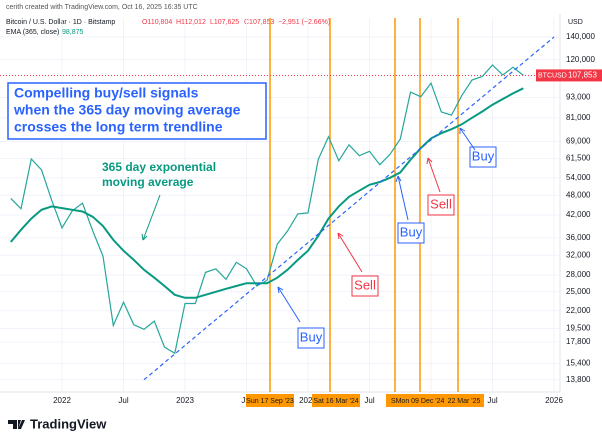 The height and width of the screenshot is (441, 602). What do you see at coordinates (224, 22) in the screenshot?
I see `ohlc-low: L107,625` at bounding box center [224, 22].